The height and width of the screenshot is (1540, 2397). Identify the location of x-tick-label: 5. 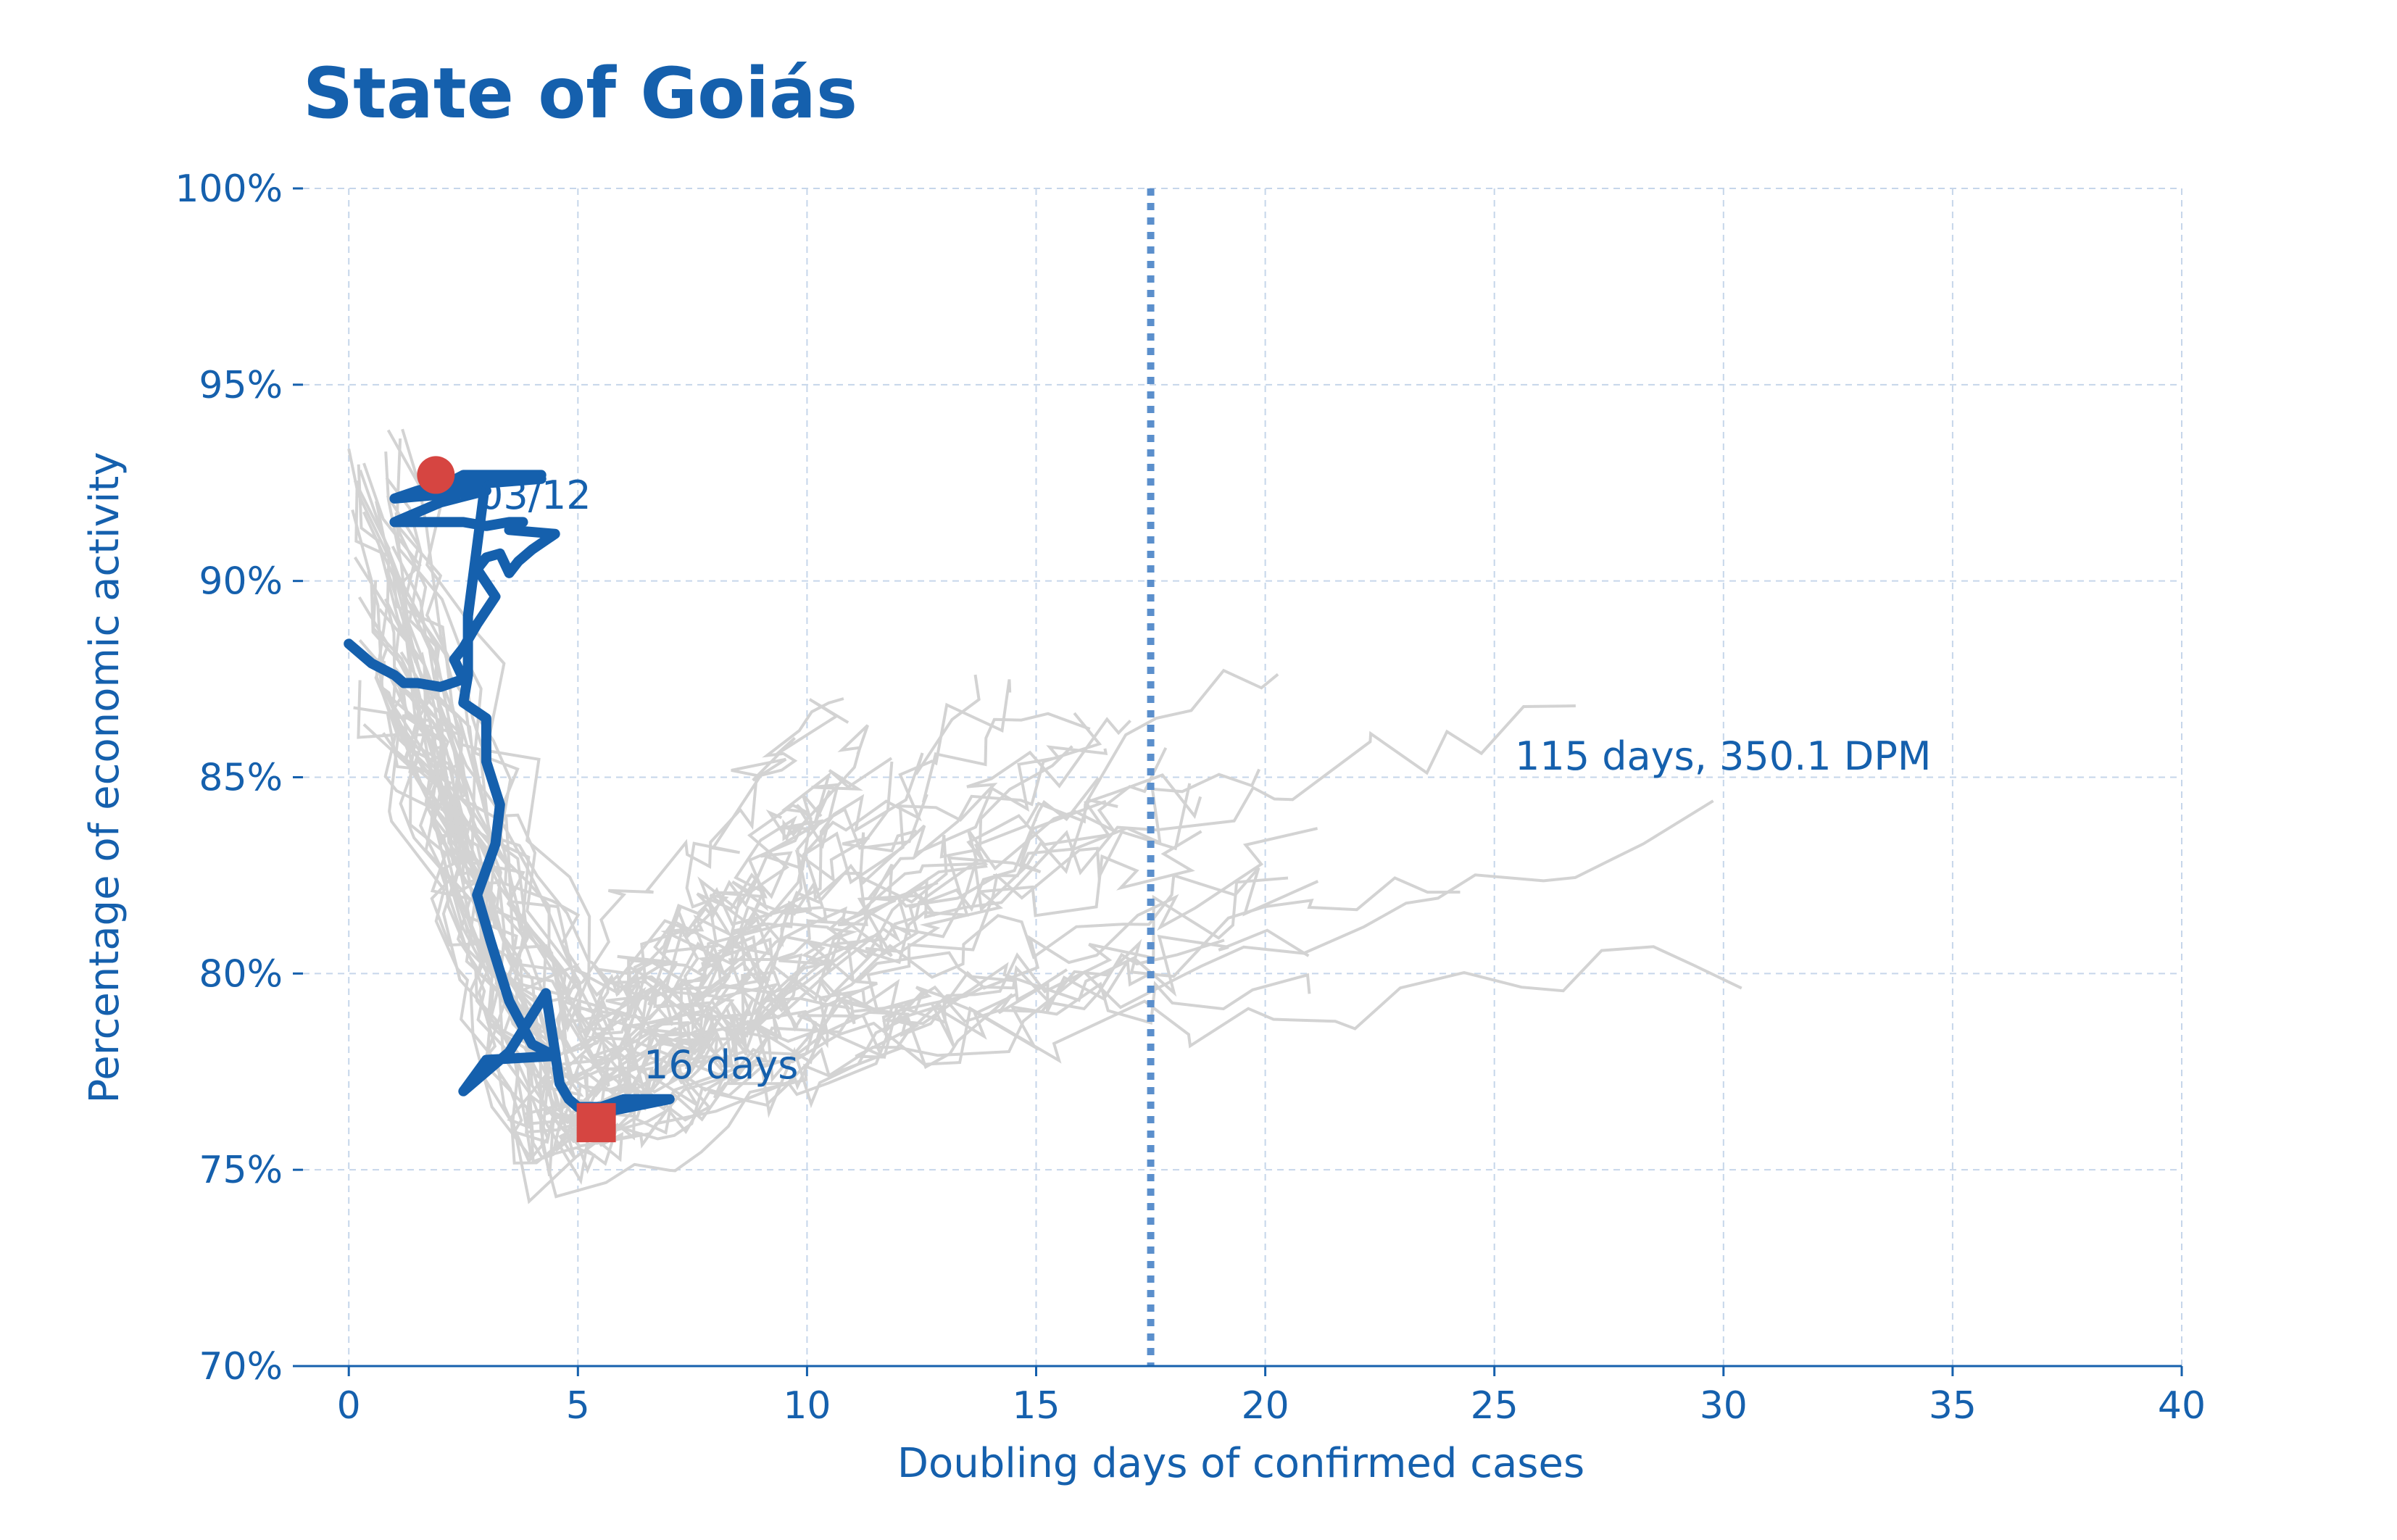
(578, 1406).